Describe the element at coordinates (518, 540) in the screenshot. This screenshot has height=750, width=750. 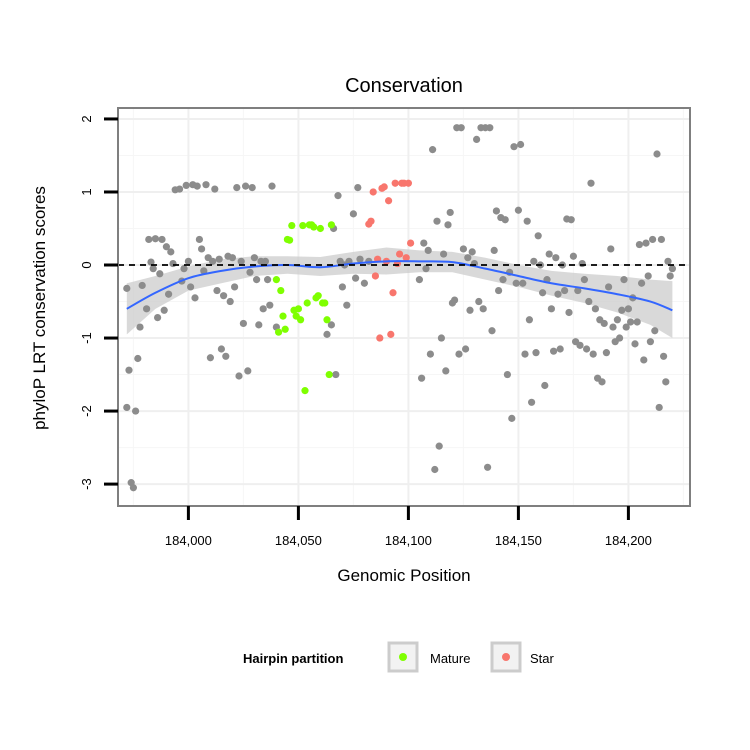
I see `x-tick-label: 184,150` at that location.